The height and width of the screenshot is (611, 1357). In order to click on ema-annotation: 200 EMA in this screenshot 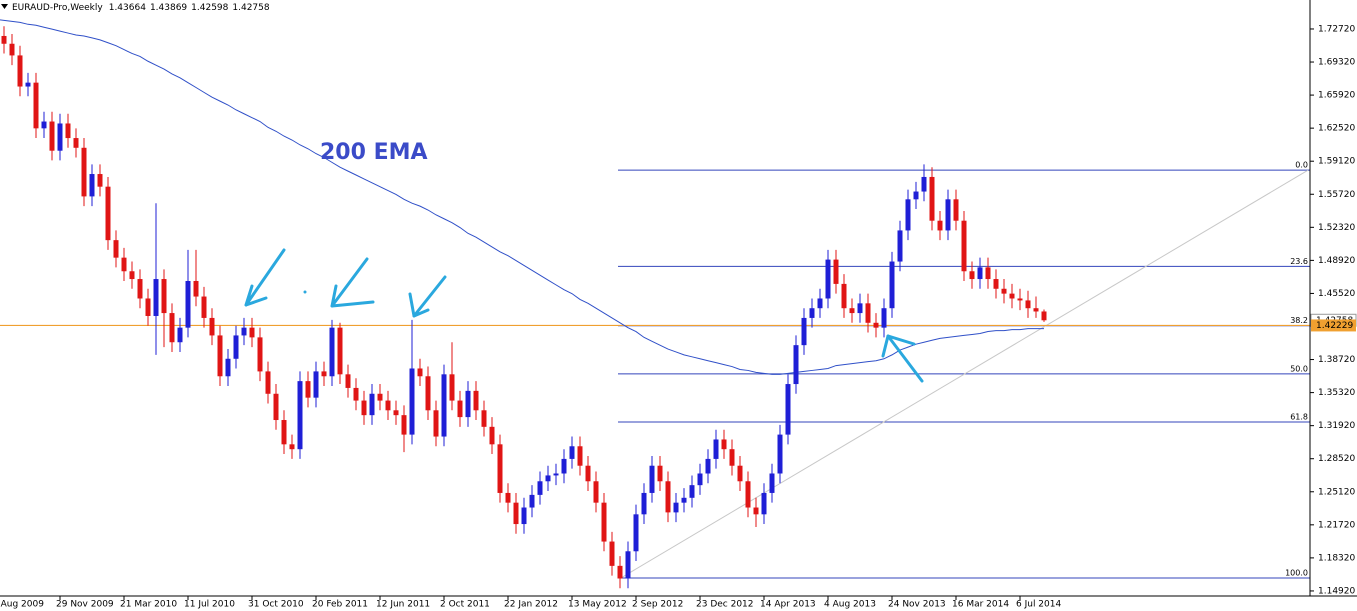, I will do `click(374, 152)`.